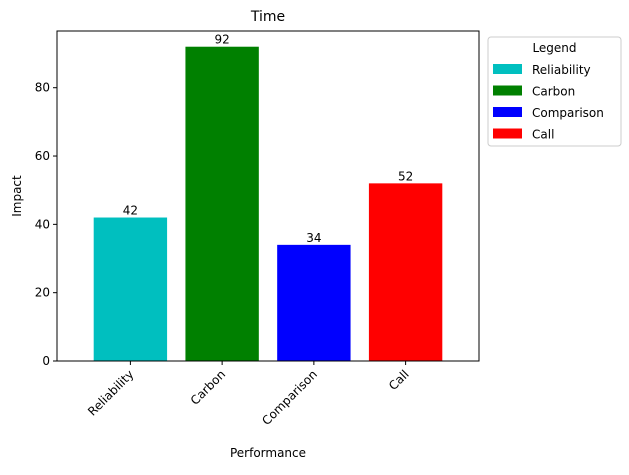  What do you see at coordinates (314, 302) in the screenshot?
I see `bar-comparison` at bounding box center [314, 302].